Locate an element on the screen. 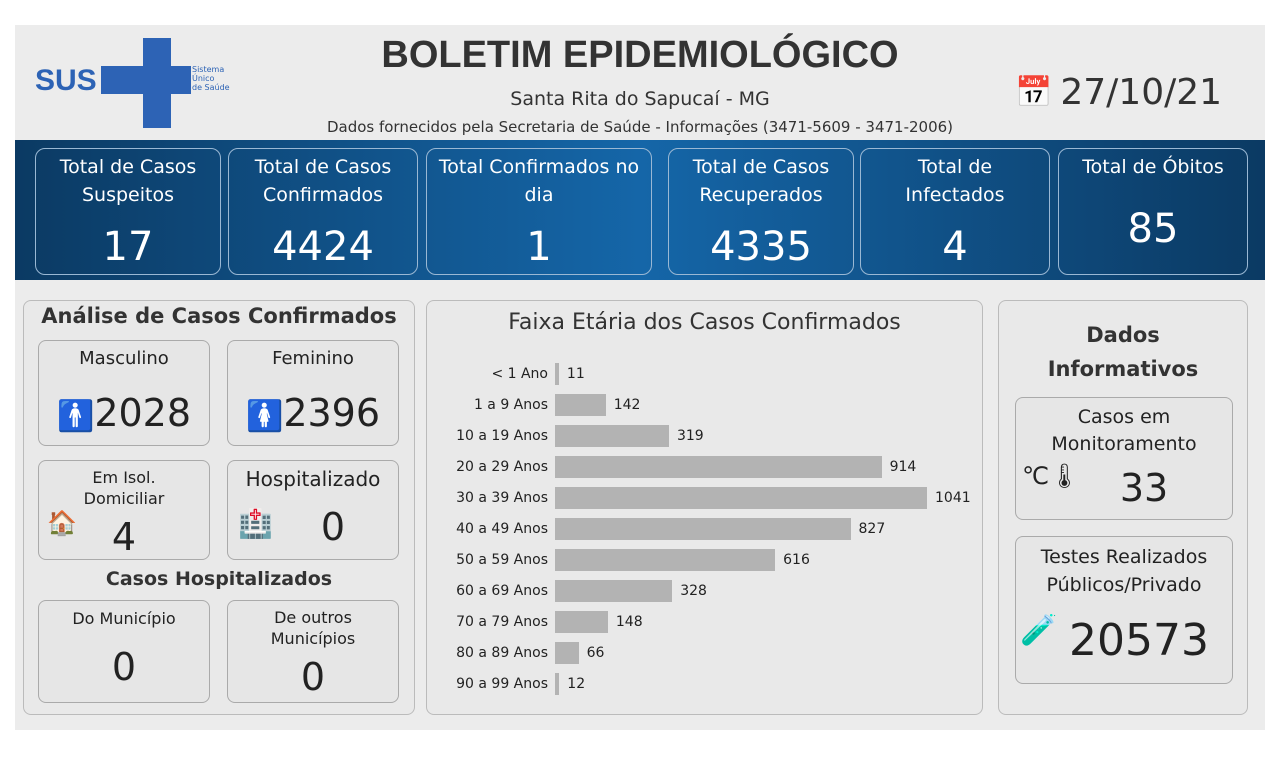 The width and height of the screenshot is (1280, 759). svg-text: Único is located at coordinates (203, 77).